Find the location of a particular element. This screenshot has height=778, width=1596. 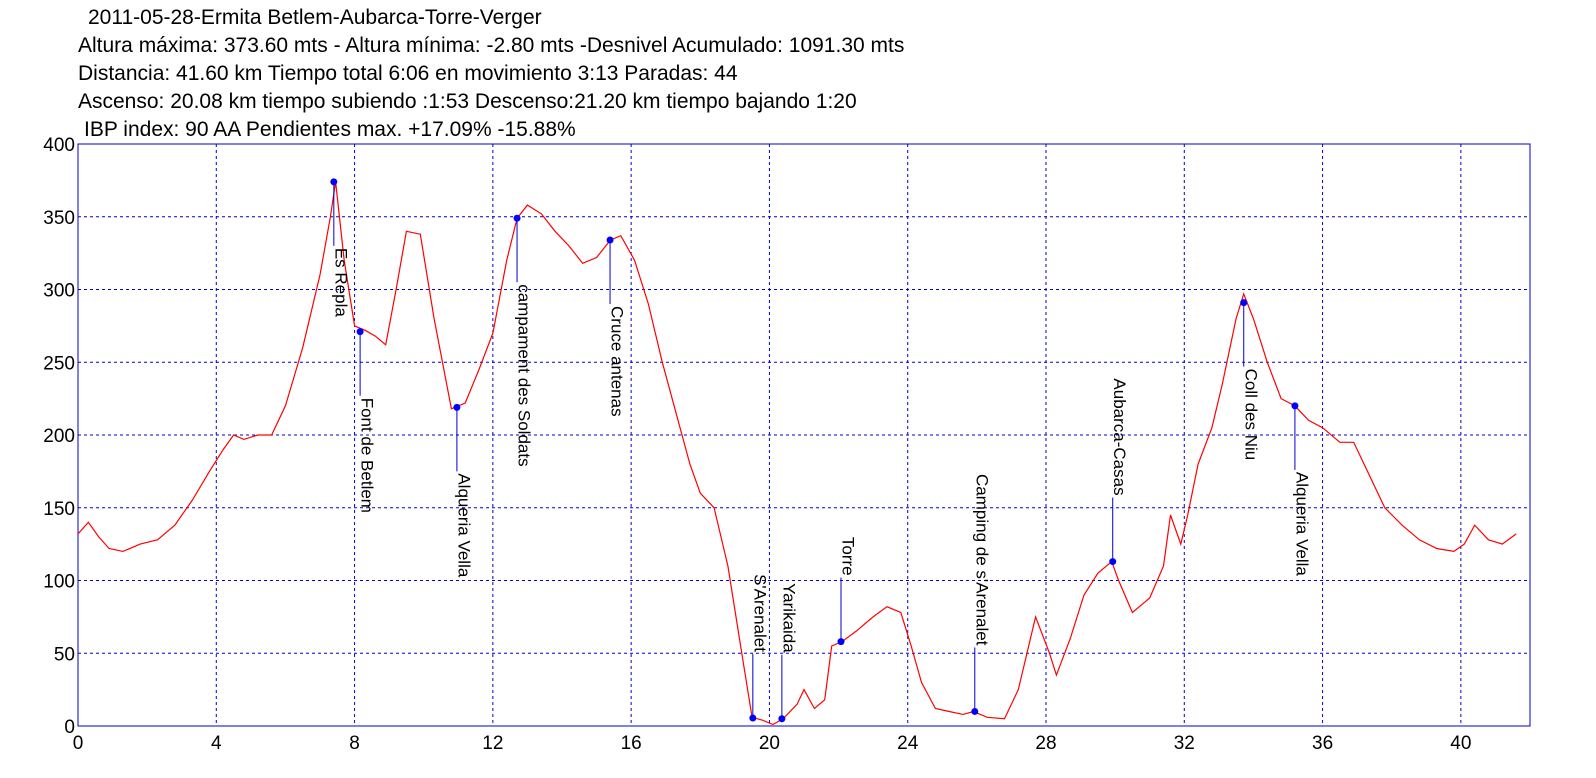

y-tick-label: 150 is located at coordinates (59, 509).